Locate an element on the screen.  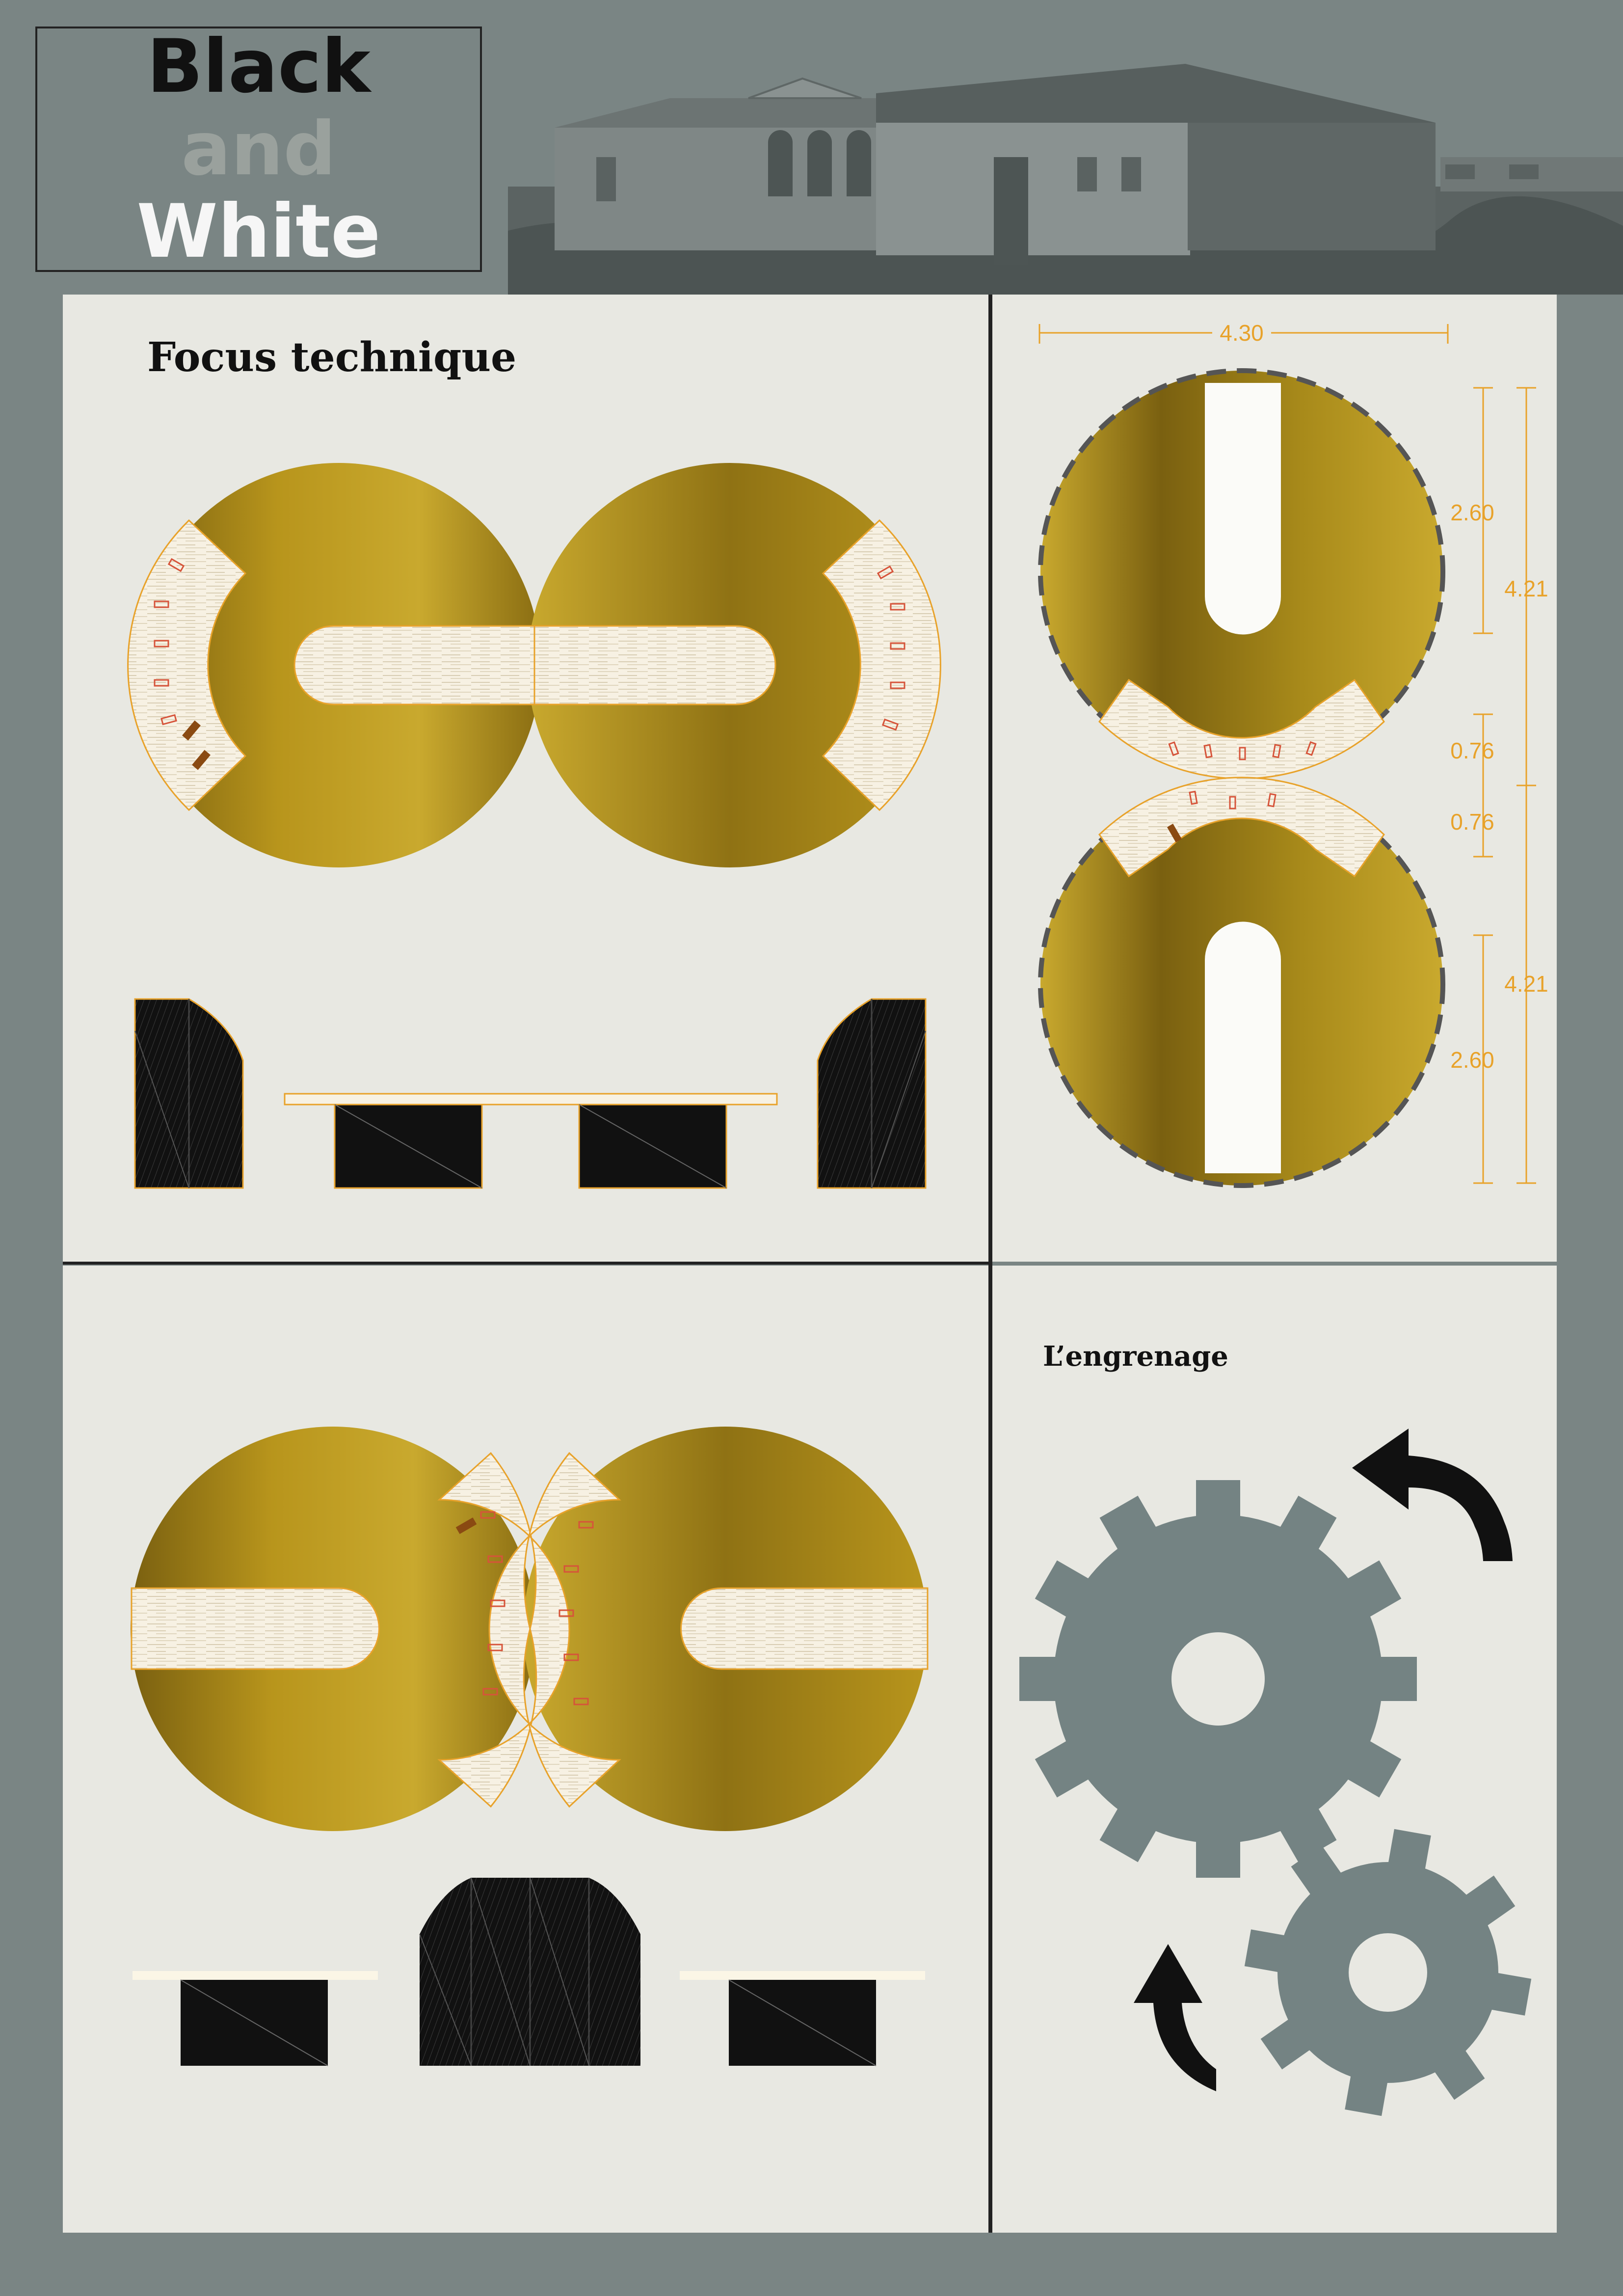
curved-arrow-up-icon is located at coordinates (1175, 2017).